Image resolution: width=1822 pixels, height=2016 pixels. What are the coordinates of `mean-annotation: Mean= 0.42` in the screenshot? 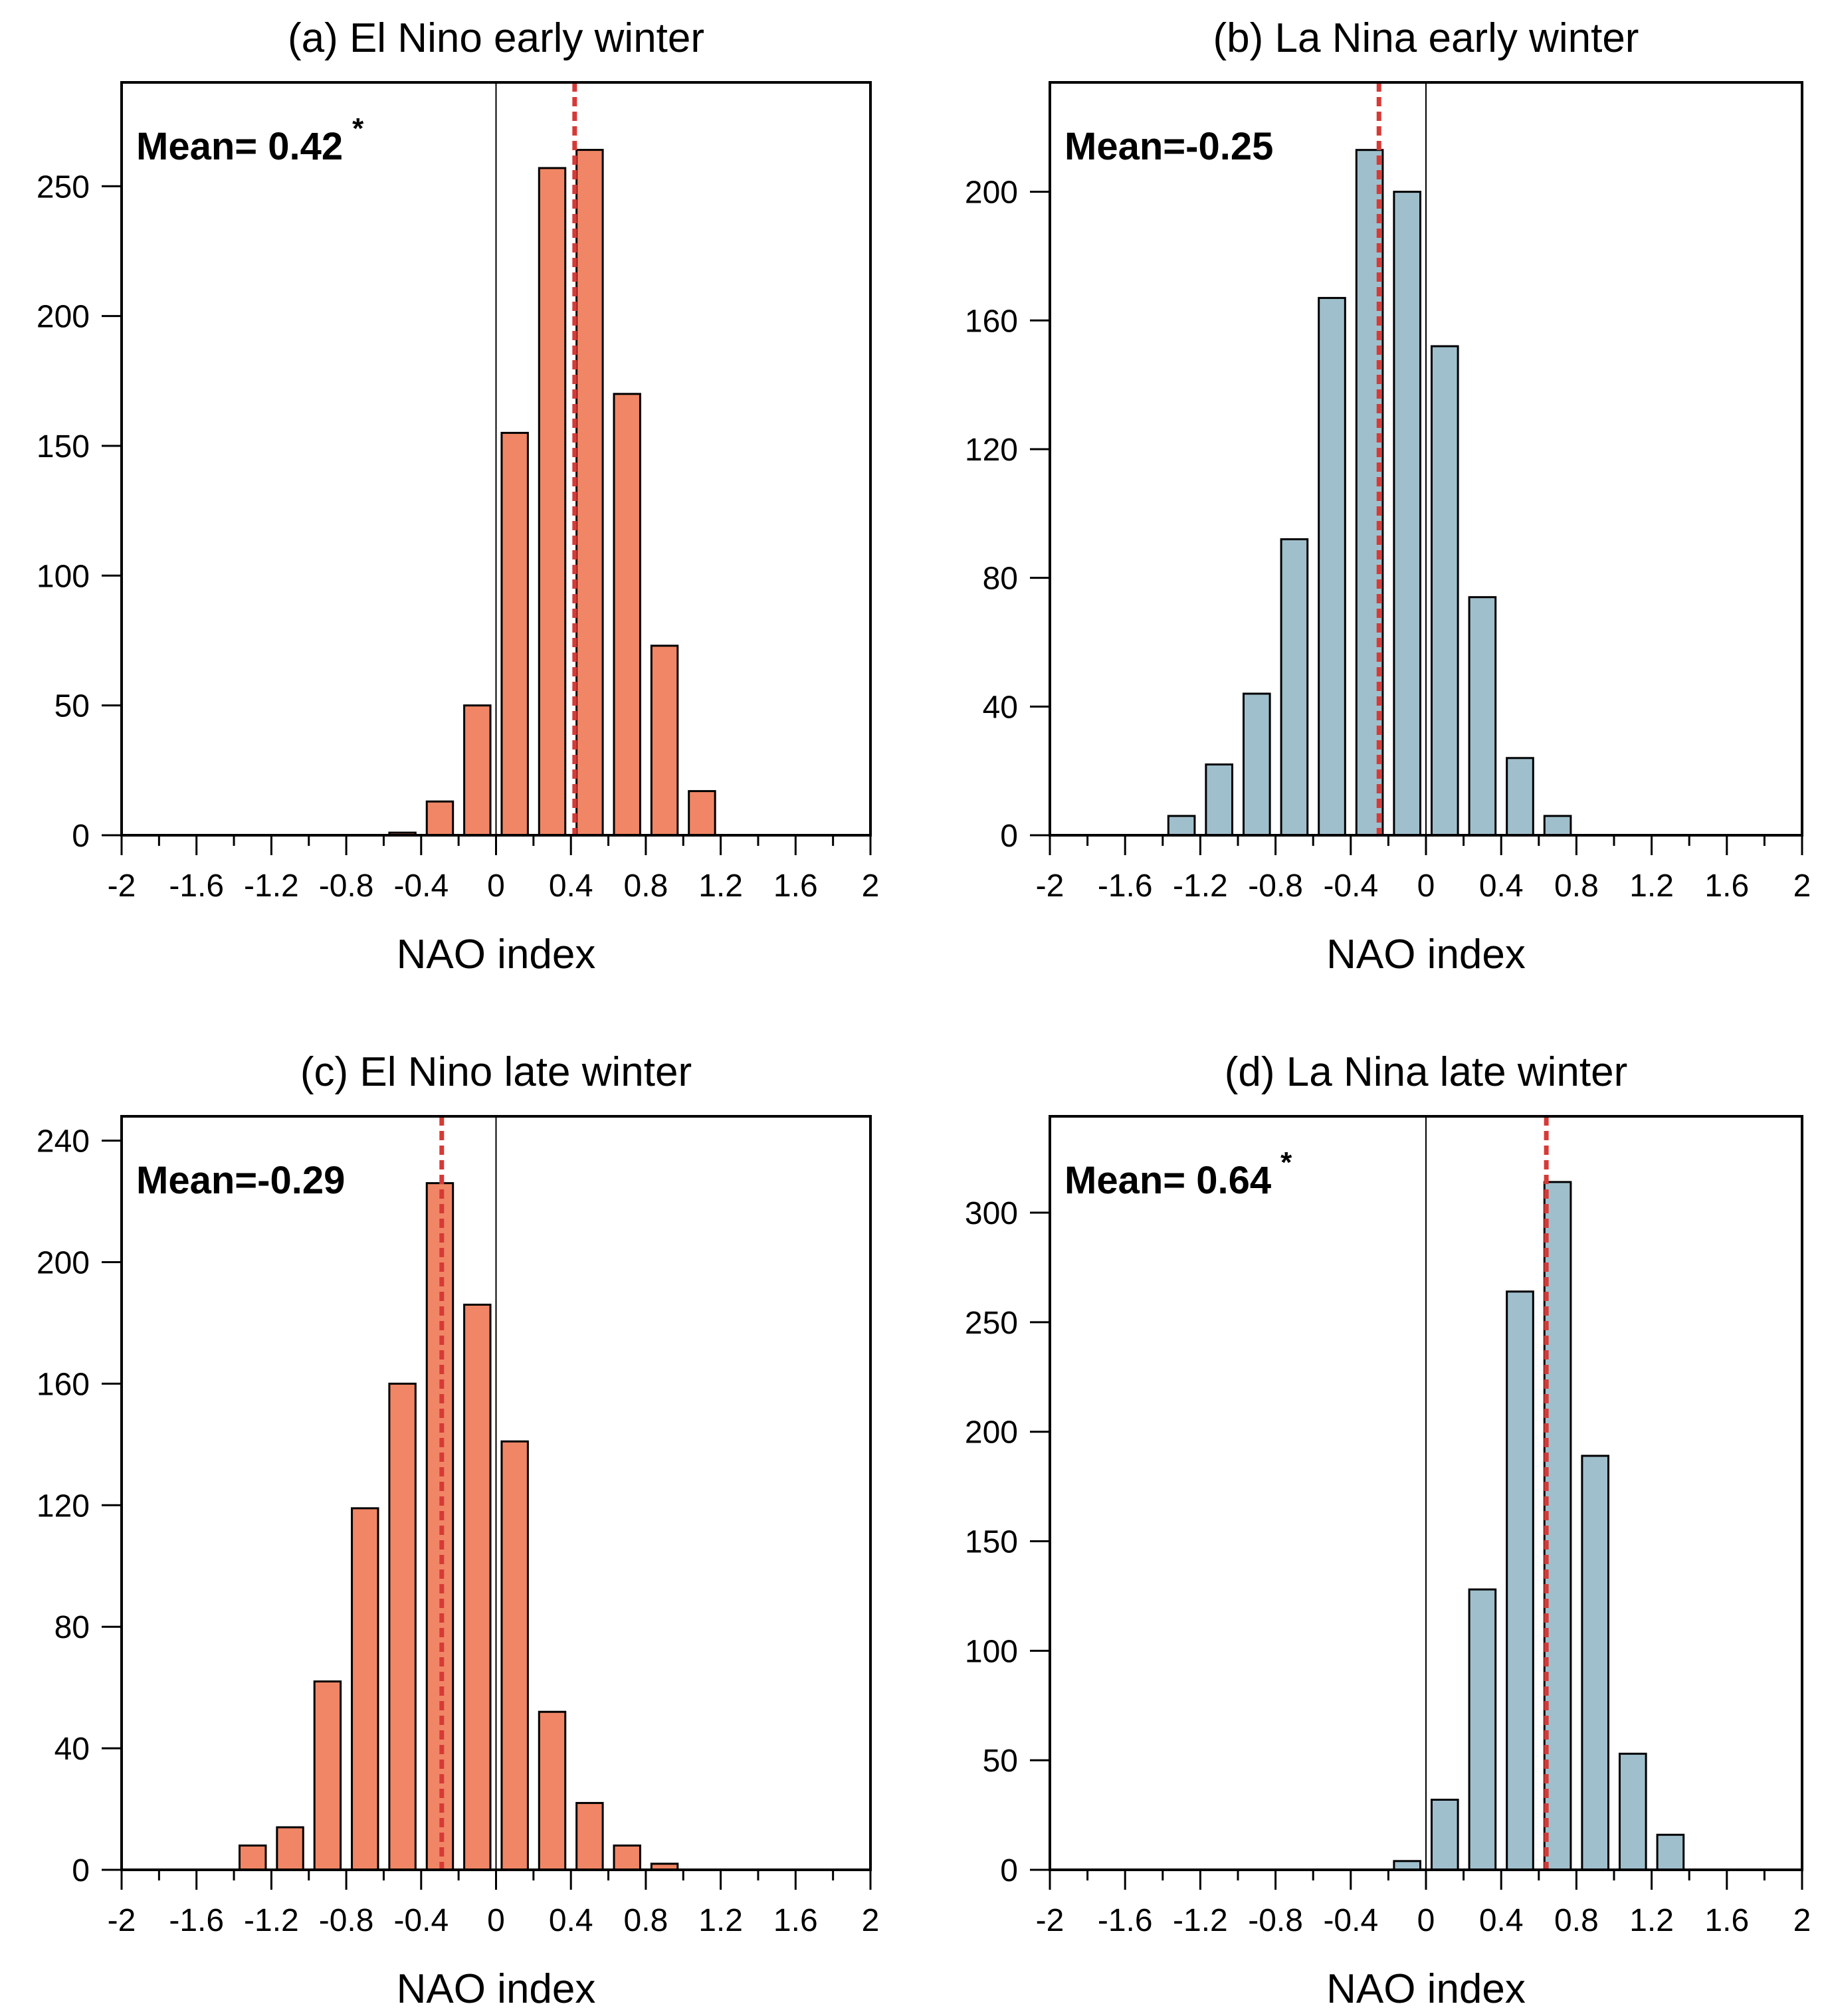 It's located at (239, 146).